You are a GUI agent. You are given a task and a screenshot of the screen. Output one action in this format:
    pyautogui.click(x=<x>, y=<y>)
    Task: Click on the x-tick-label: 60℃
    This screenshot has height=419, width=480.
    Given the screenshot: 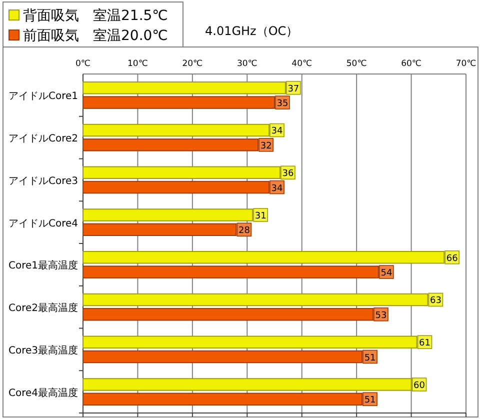 What is the action you would take?
    pyautogui.click(x=411, y=64)
    